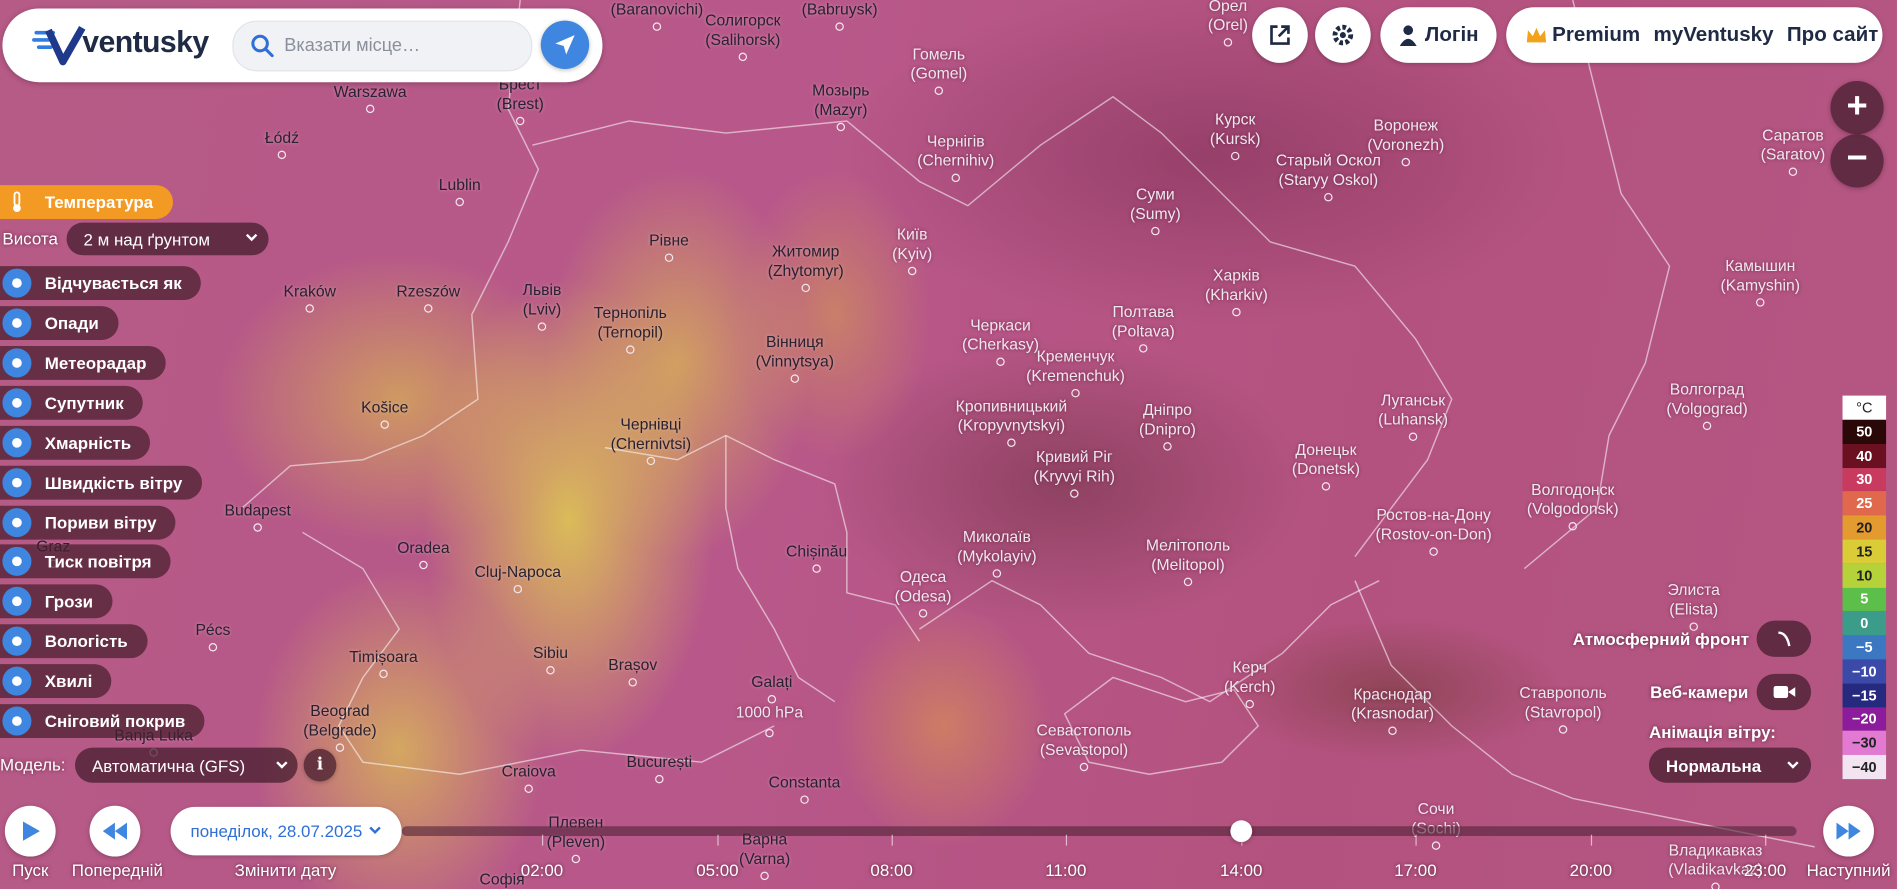 The height and width of the screenshot is (889, 1897). Describe the element at coordinates (1328, 179) in the screenshot. I see `city-name-latin: (Staryy Oskol)` at that location.